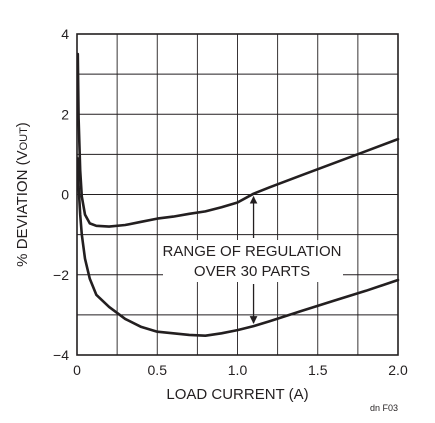  Describe the element at coordinates (24, 139) in the screenshot. I see `y-axis-title-subscript: OUT` at that location.